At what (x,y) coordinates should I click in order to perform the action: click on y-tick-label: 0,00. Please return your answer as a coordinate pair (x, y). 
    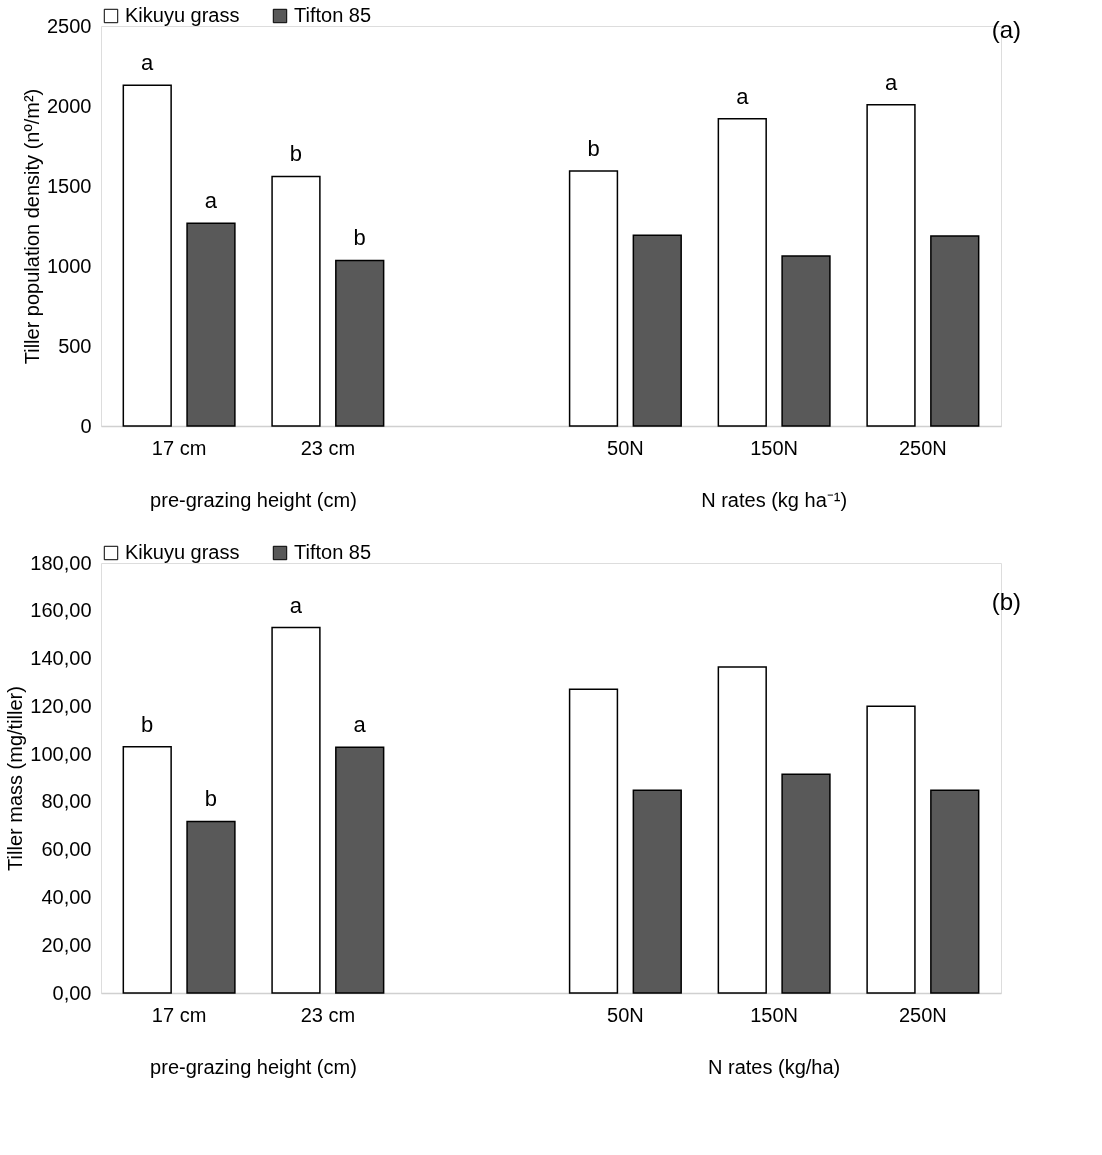
    Looking at the image, I should click on (72, 992).